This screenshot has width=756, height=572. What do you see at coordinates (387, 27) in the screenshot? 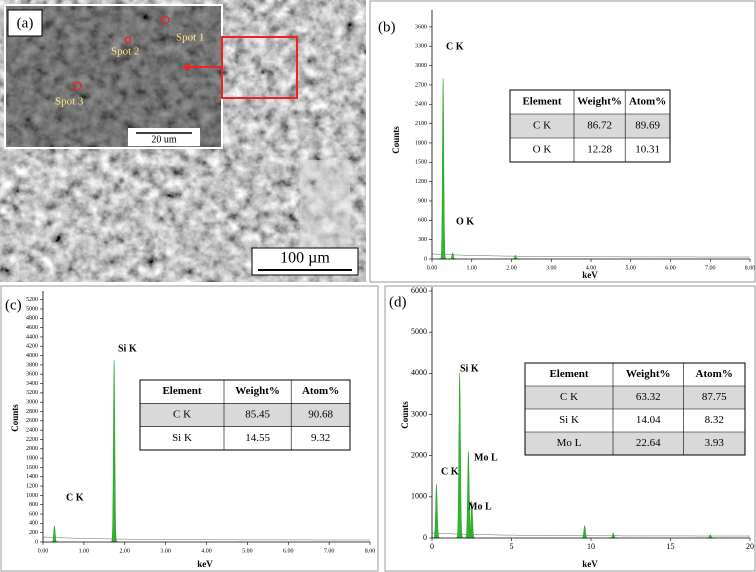
I see `panel-label: (b)` at bounding box center [387, 27].